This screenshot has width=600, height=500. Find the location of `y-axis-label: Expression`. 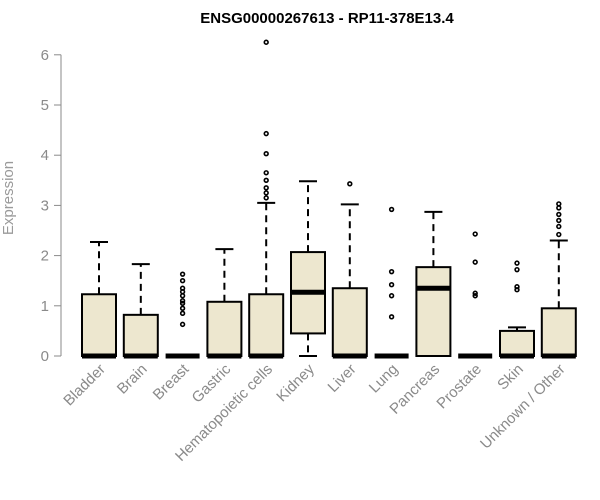

y-axis-label: Expression is located at coordinates (8, 198).